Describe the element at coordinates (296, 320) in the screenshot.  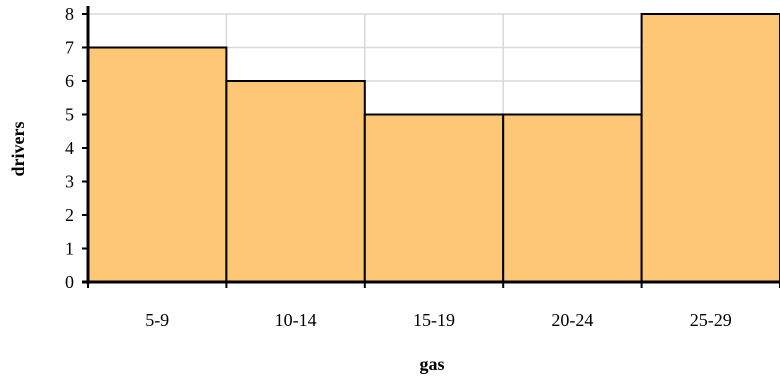
I see `x-tick-label: 10-14` at that location.